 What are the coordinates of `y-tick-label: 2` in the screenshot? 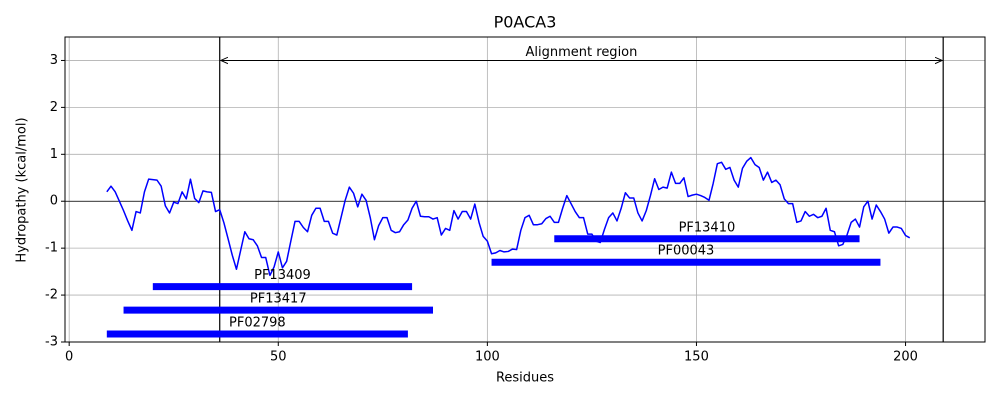 It's located at (54, 107).